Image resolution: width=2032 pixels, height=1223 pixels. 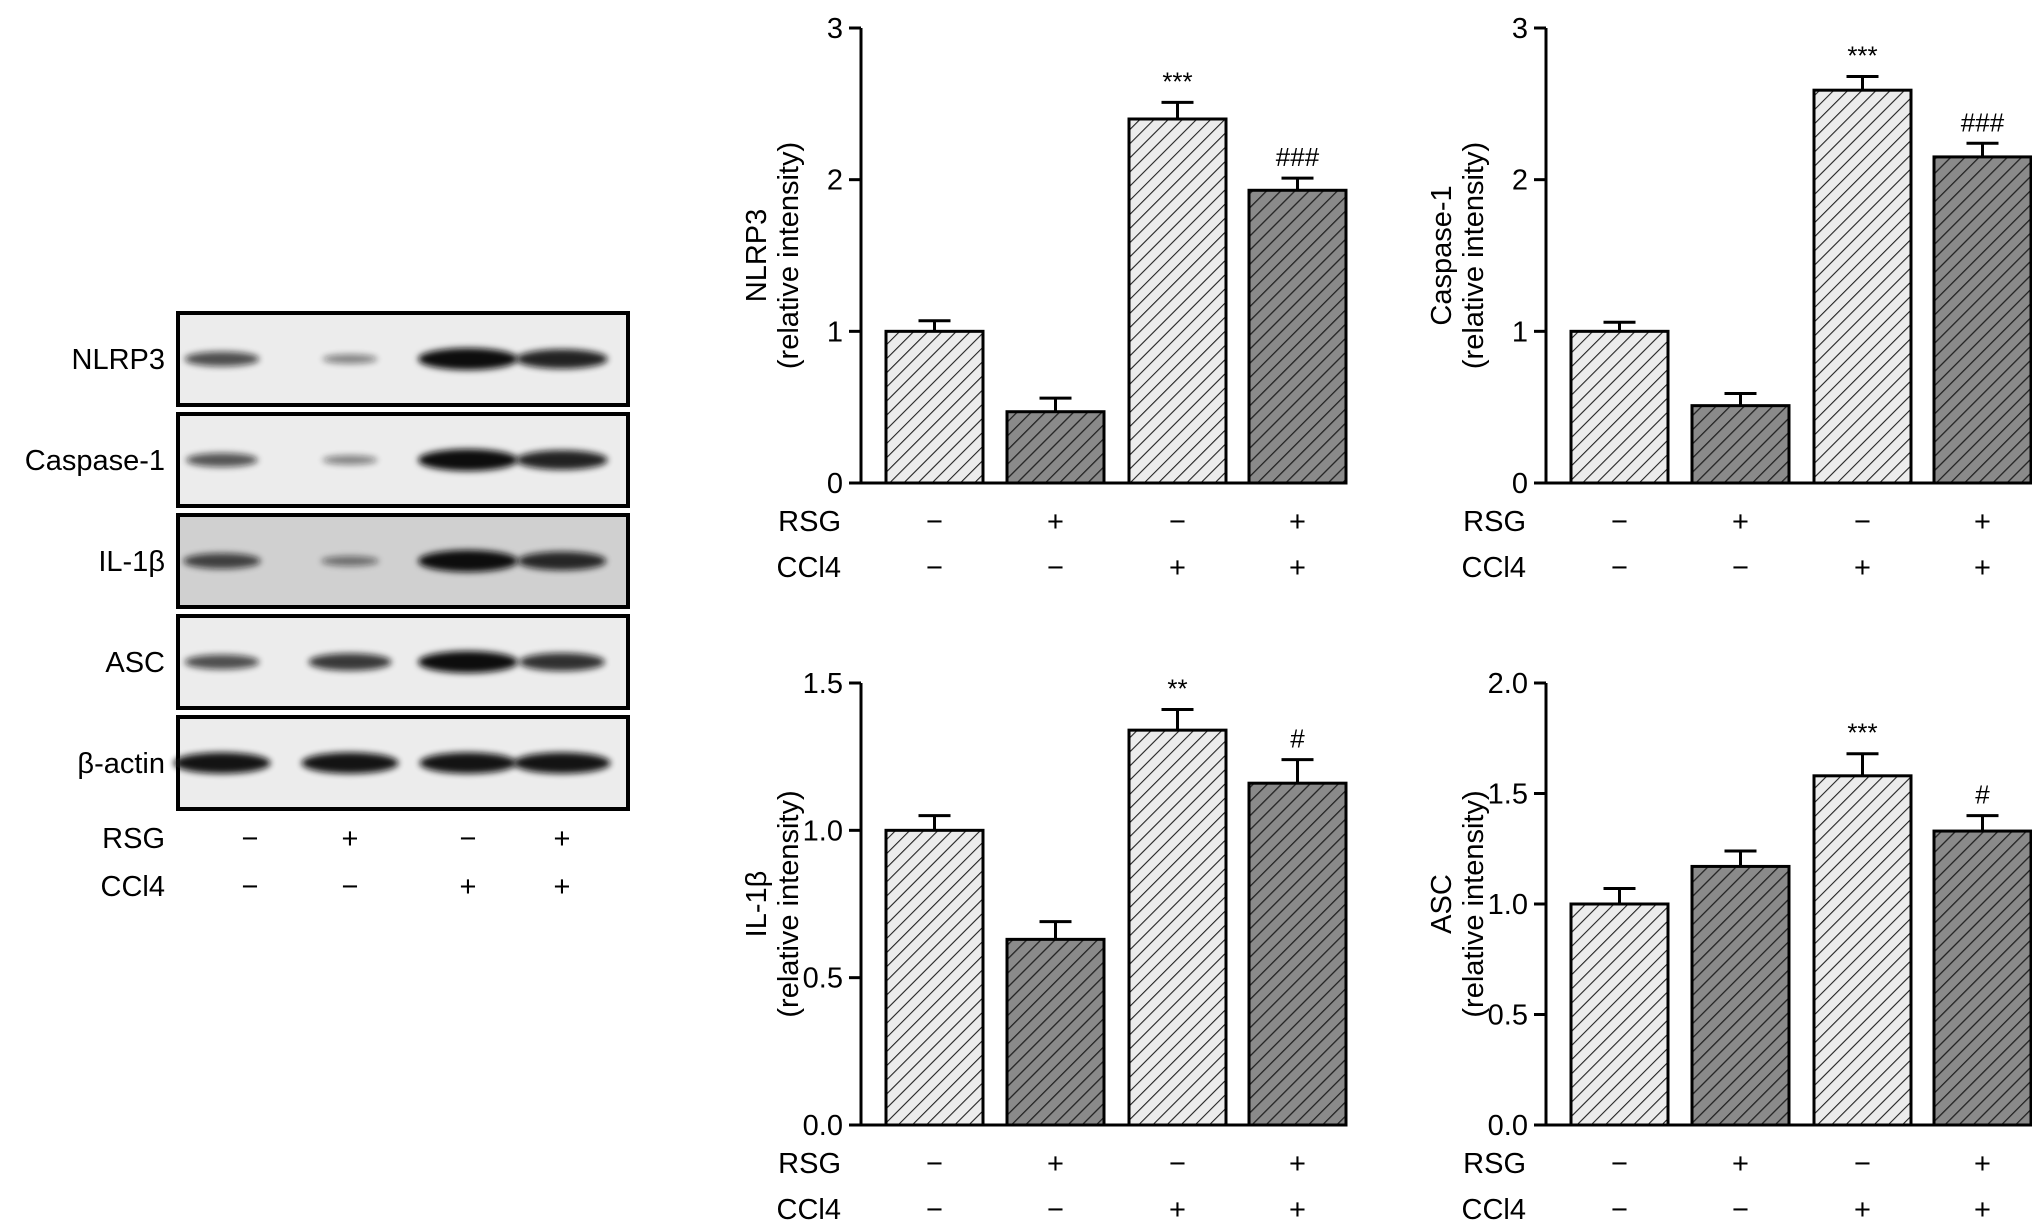 I want to click on y-axis-label: NLRP3(relative intensity), so click(x=773, y=255).